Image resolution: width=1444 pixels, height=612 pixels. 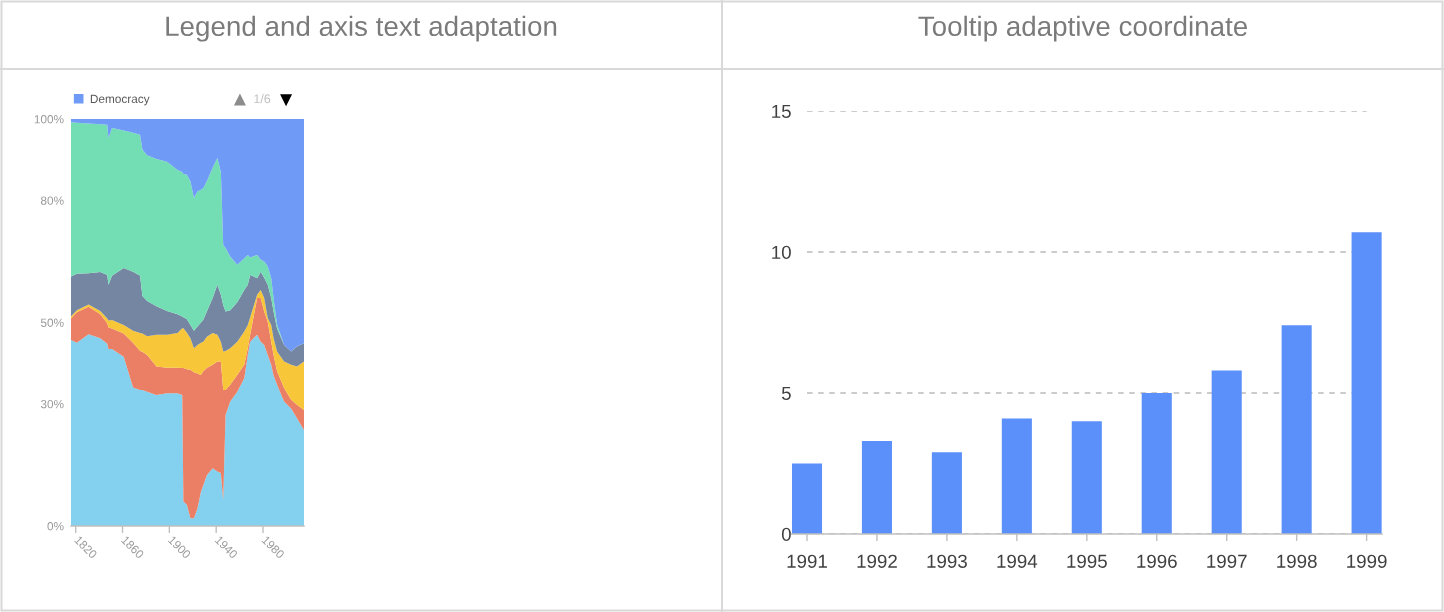 I want to click on x-tick-label: 1996, so click(x=1157, y=561).